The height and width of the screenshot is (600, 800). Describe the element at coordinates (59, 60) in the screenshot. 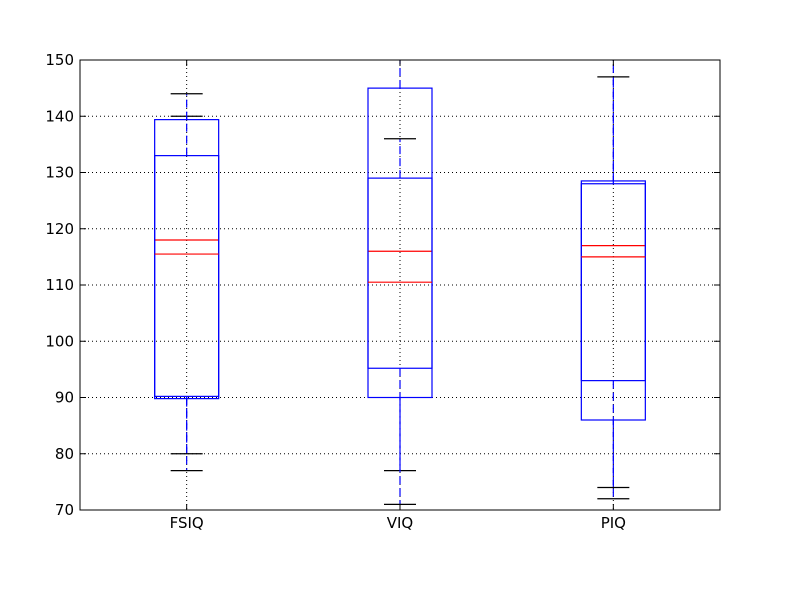

I see `y-tick-label: 150` at that location.